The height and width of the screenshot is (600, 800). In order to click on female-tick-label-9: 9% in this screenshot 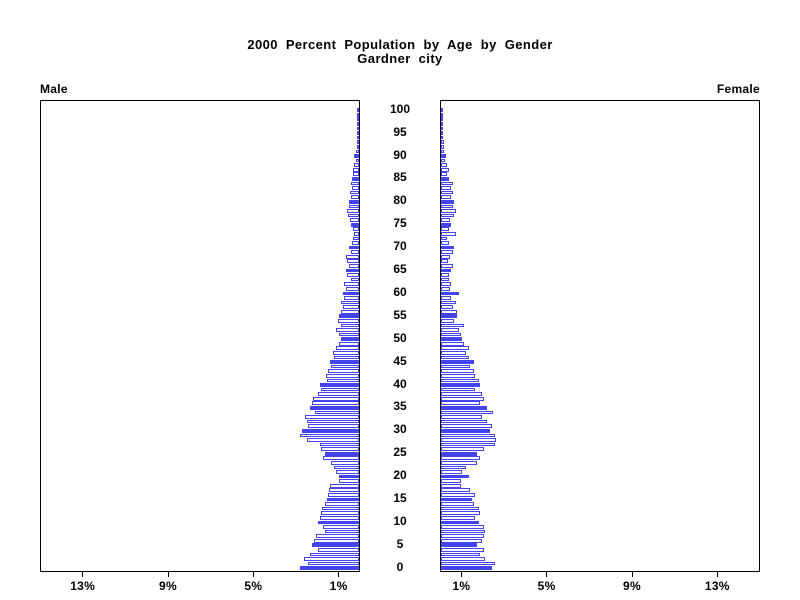, I will do `click(632, 586)`.